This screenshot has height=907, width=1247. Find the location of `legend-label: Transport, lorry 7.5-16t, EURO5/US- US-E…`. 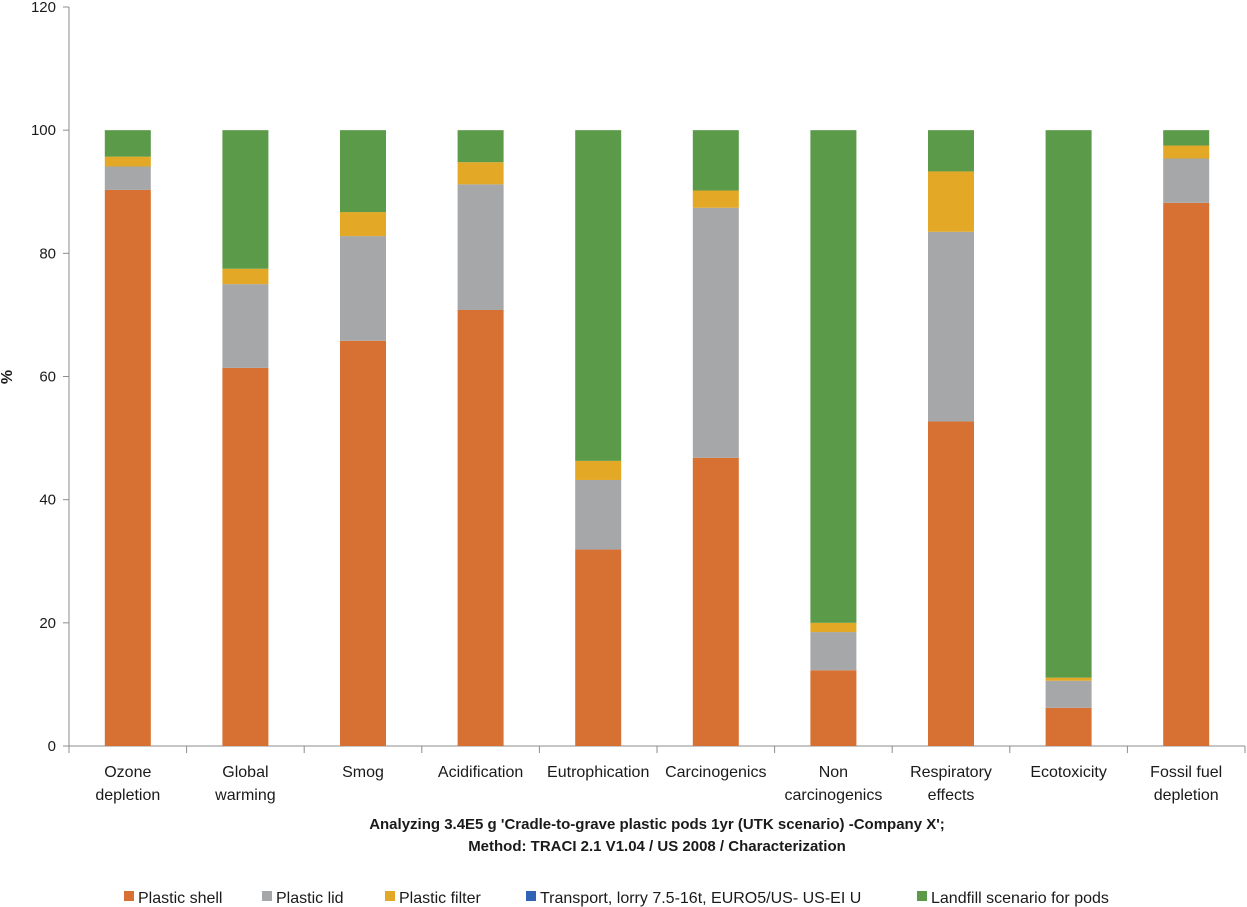

legend-label: Transport, lorry 7.5-16t, EURO5/US- US-E… is located at coordinates (700, 898).